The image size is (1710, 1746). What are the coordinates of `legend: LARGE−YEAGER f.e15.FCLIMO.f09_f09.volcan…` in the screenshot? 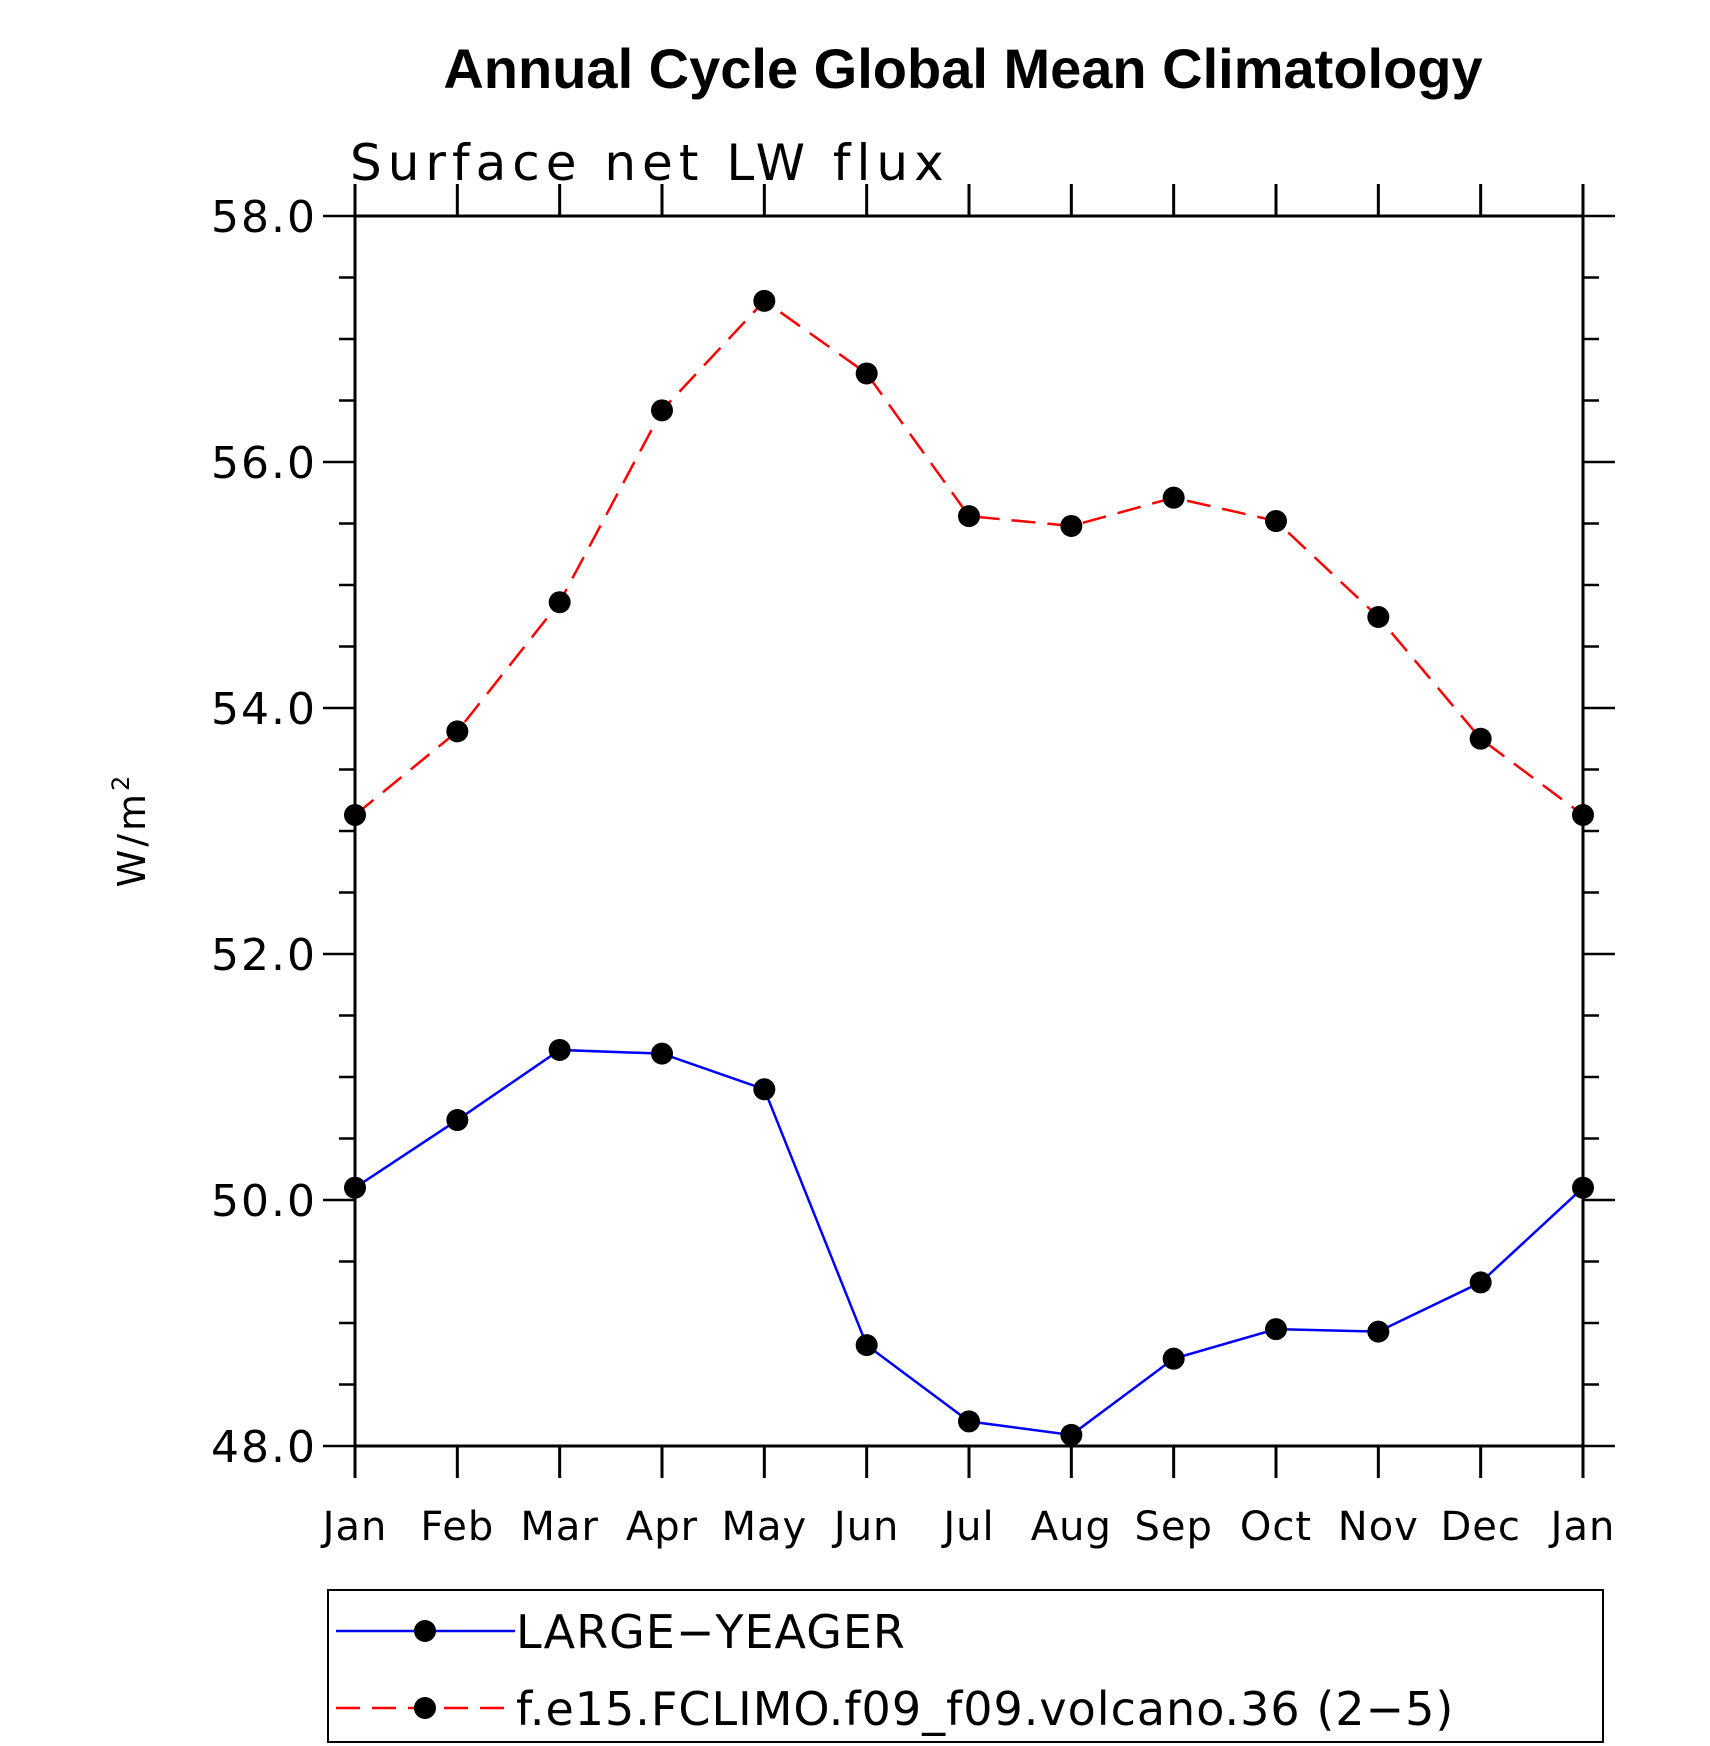 It's located at (965, 1666).